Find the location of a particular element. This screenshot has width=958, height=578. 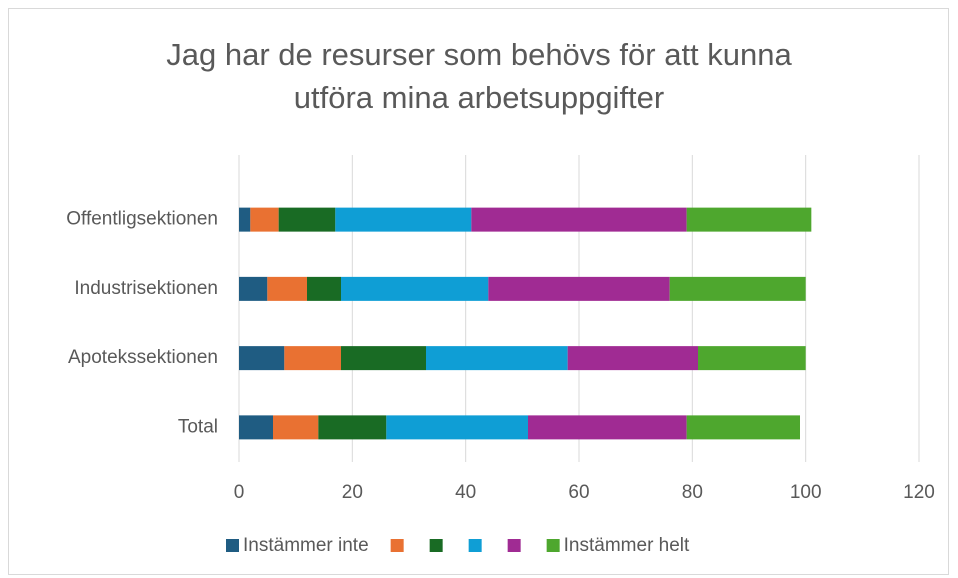

x-tick-label: 100 is located at coordinates (806, 492).